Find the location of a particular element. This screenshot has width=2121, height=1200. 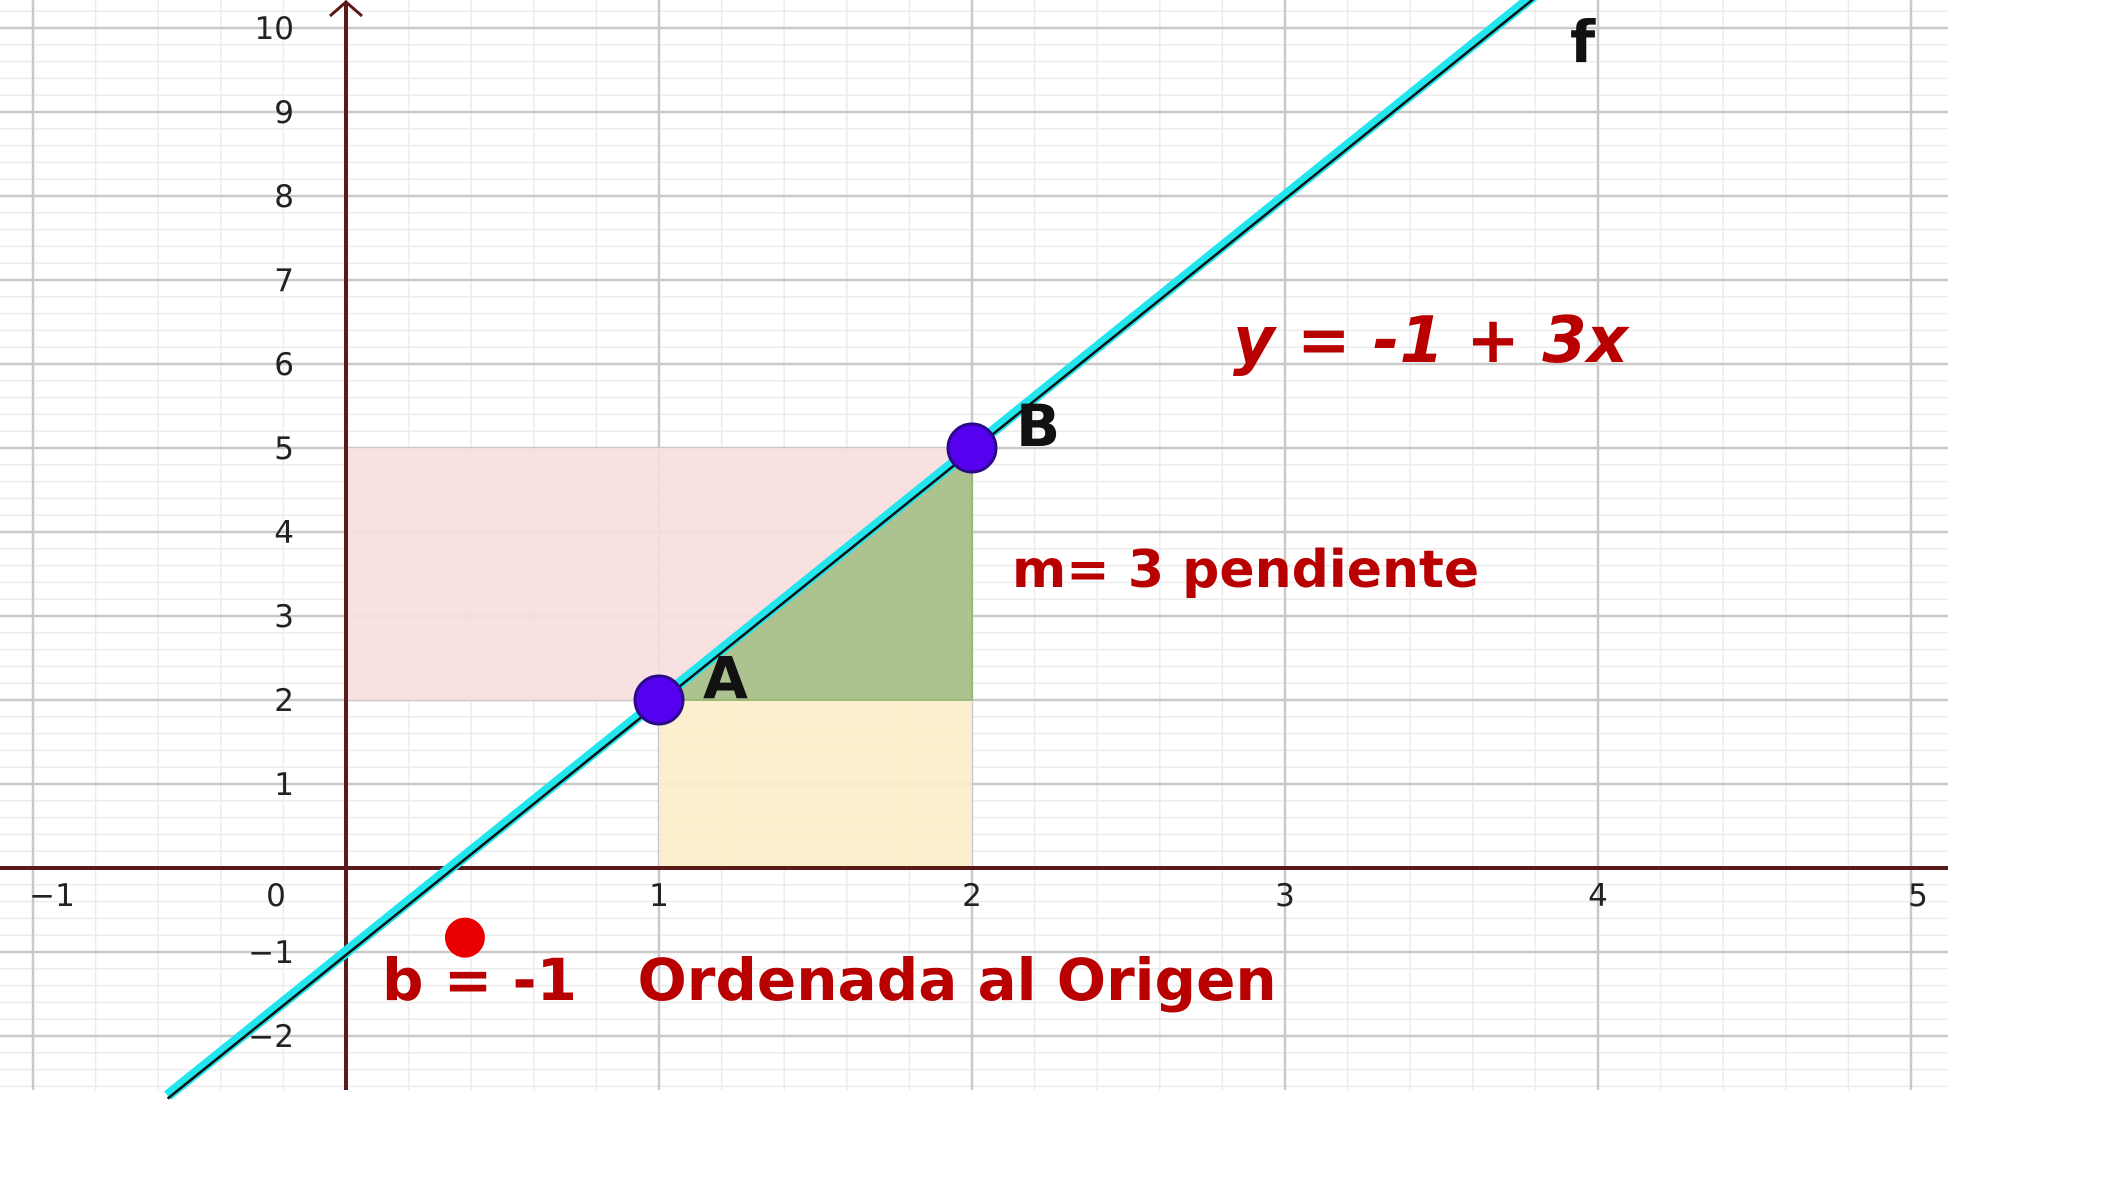

y-tick-label: 6 is located at coordinates (284, 365).